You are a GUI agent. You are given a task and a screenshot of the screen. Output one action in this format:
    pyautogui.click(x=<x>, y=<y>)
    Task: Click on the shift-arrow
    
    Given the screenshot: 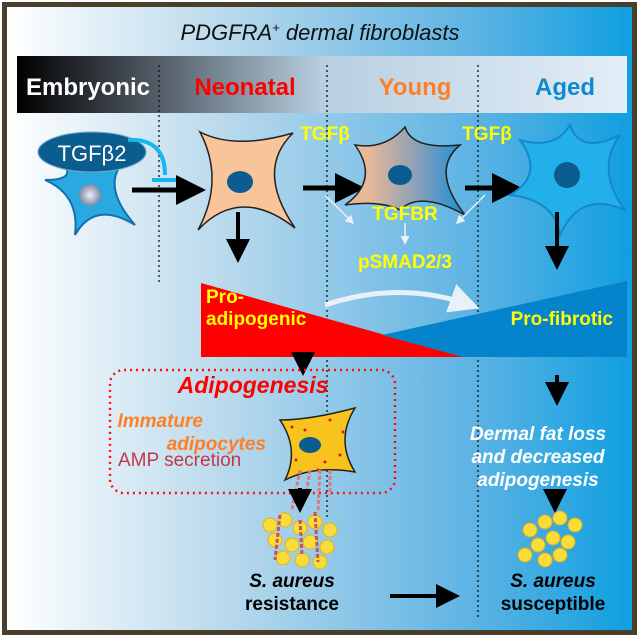 What is the action you would take?
    pyautogui.click(x=402, y=298)
    